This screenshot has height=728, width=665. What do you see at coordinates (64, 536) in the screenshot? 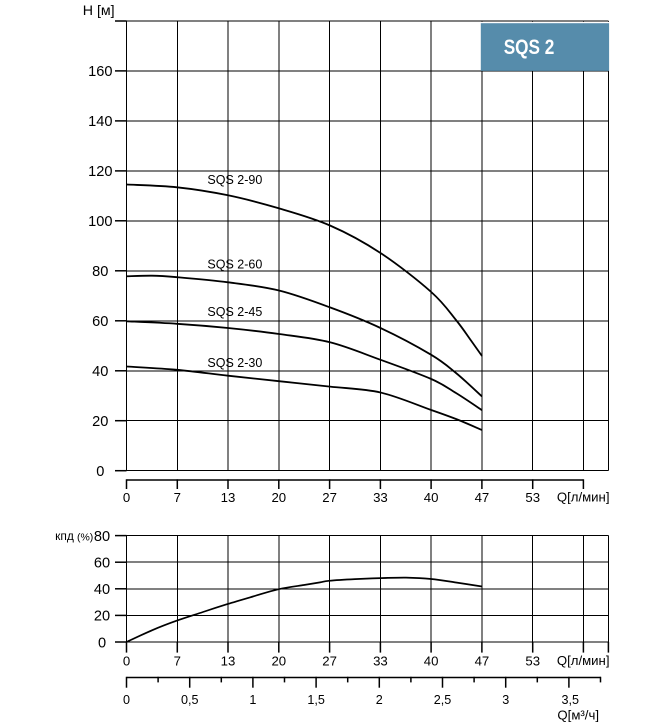
I see `svg-text: кпд` at bounding box center [64, 536].